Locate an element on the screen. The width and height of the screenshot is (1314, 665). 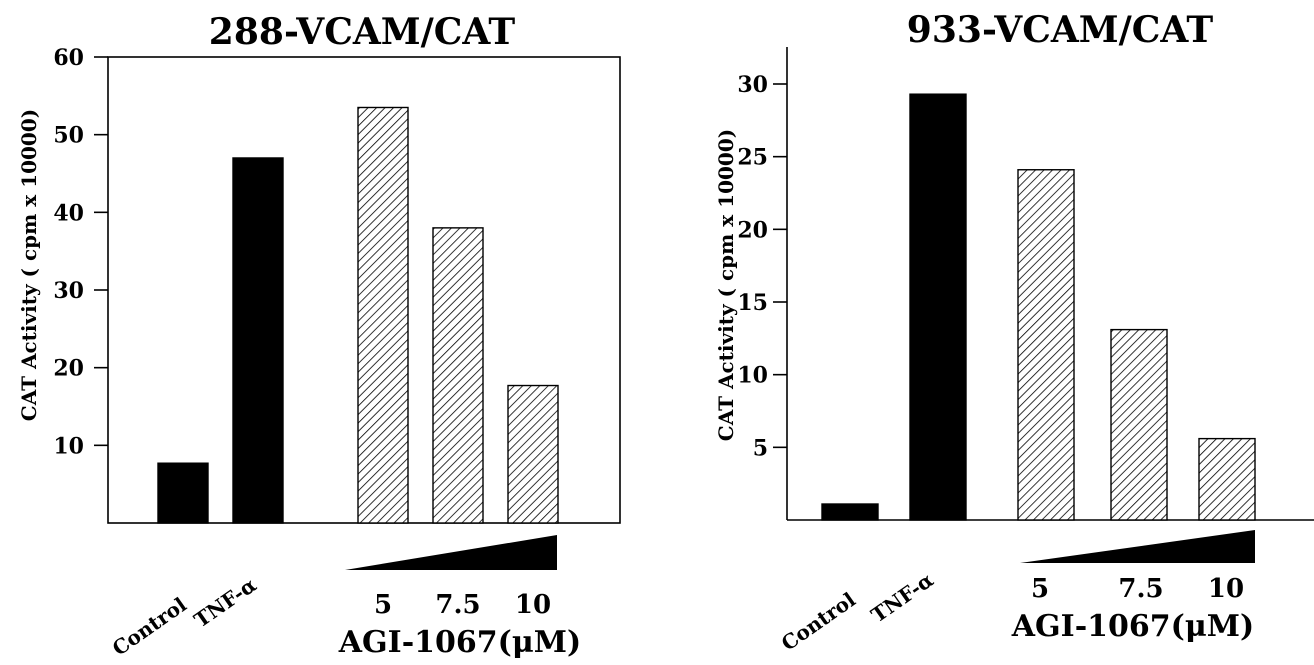
chart-title: 288-VCAM/CAT is located at coordinates (362, 32).